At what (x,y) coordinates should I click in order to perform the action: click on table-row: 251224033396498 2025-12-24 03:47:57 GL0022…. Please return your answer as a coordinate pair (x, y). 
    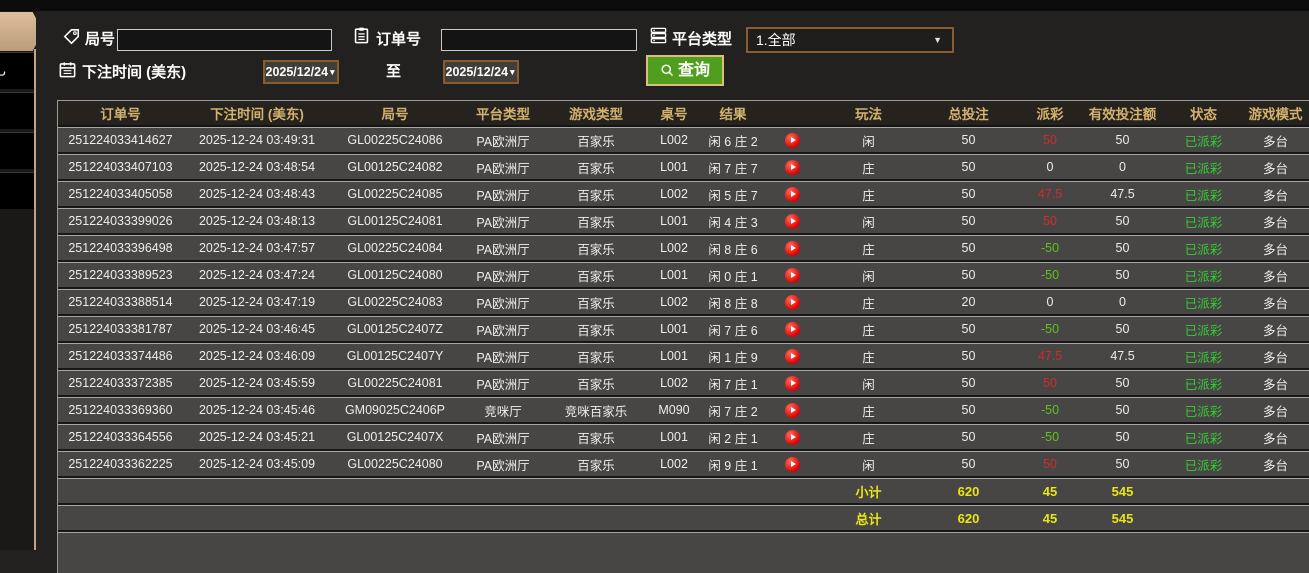
    Looking at the image, I should click on (683, 248).